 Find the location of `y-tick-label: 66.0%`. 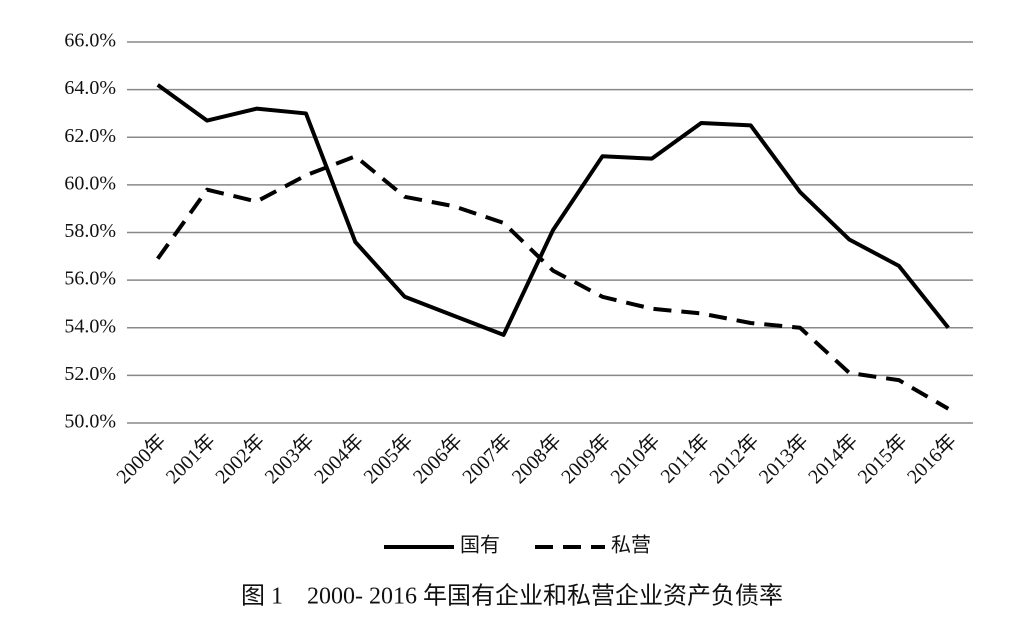

y-tick-label: 66.0% is located at coordinates (90, 41).